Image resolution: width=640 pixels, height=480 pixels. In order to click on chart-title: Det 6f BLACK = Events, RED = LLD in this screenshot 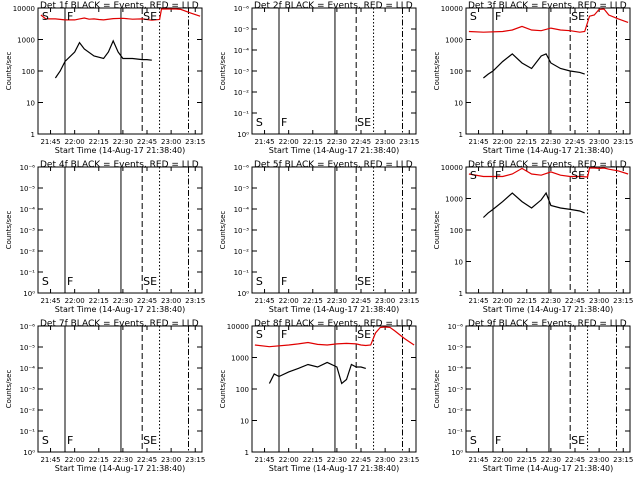, I will do `click(547, 165)`.